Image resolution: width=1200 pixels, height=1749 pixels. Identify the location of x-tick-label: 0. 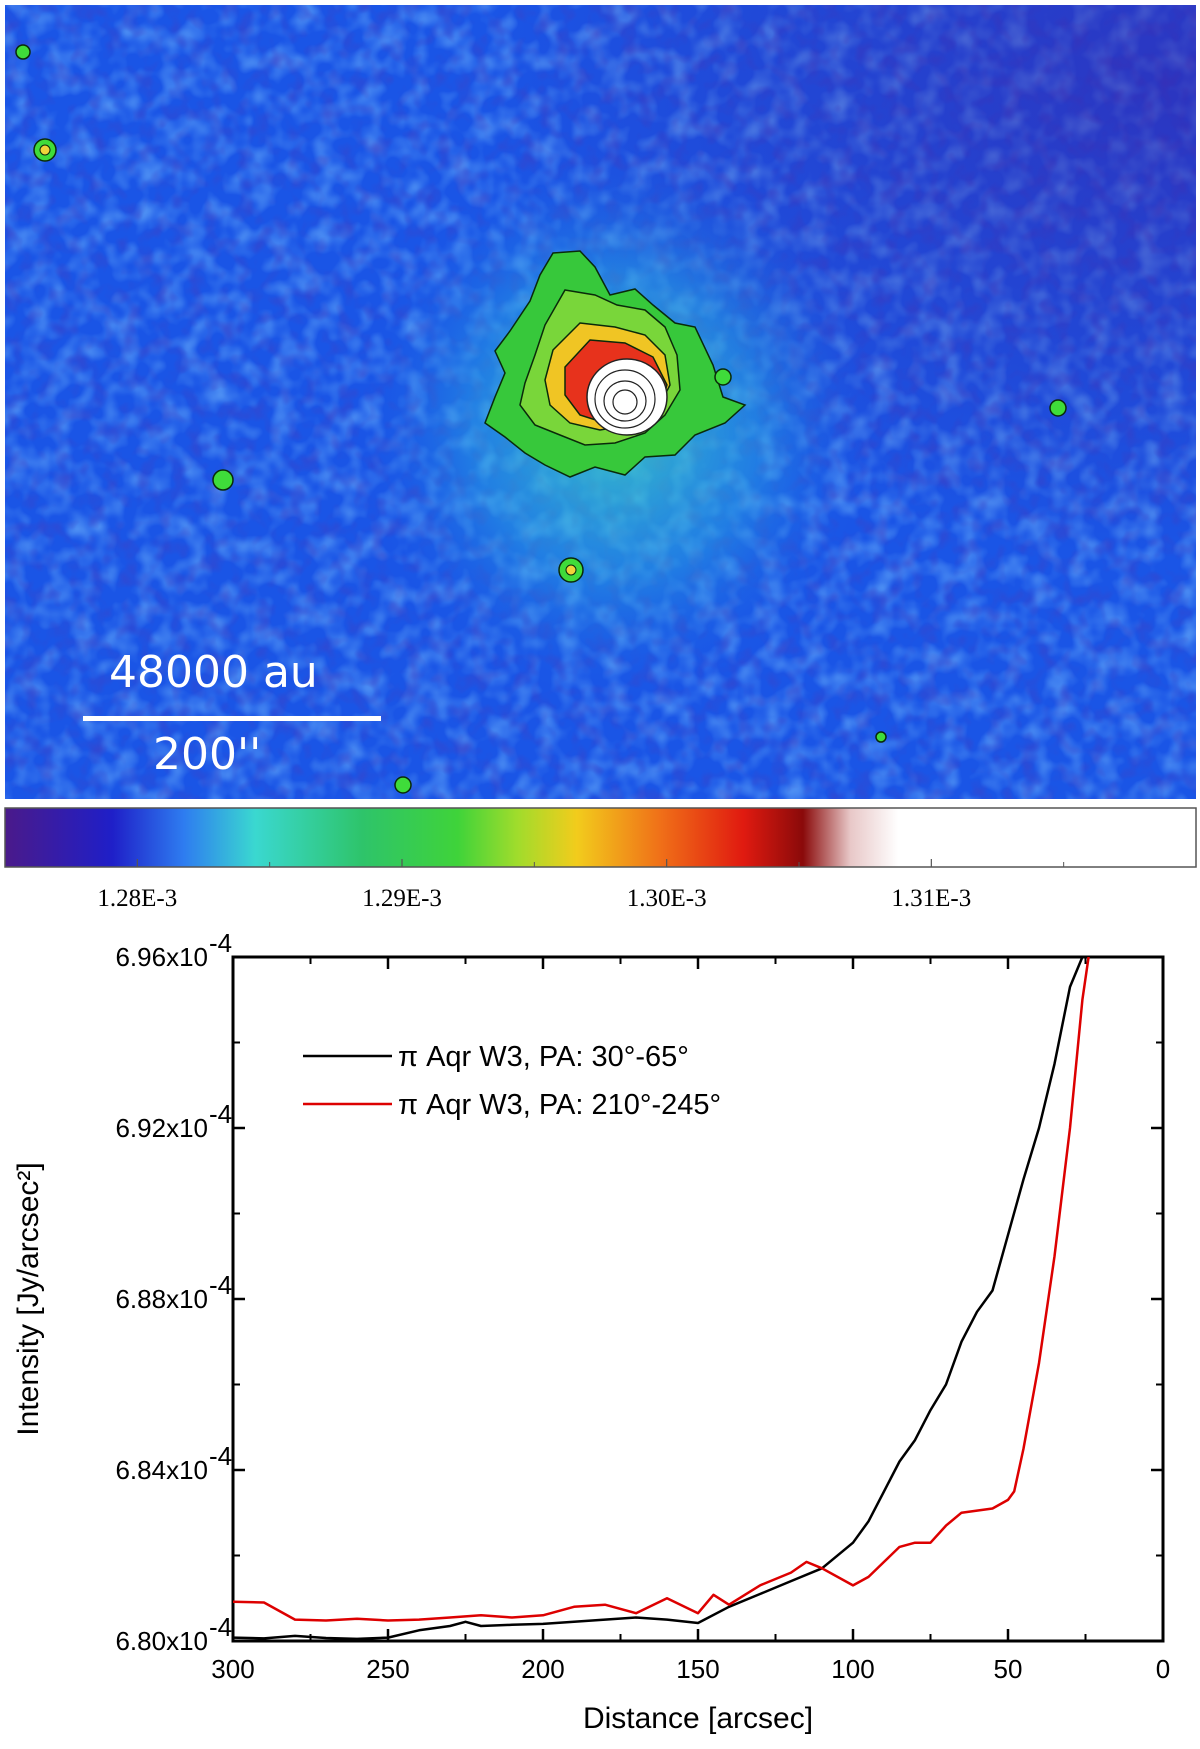
(1163, 1669).